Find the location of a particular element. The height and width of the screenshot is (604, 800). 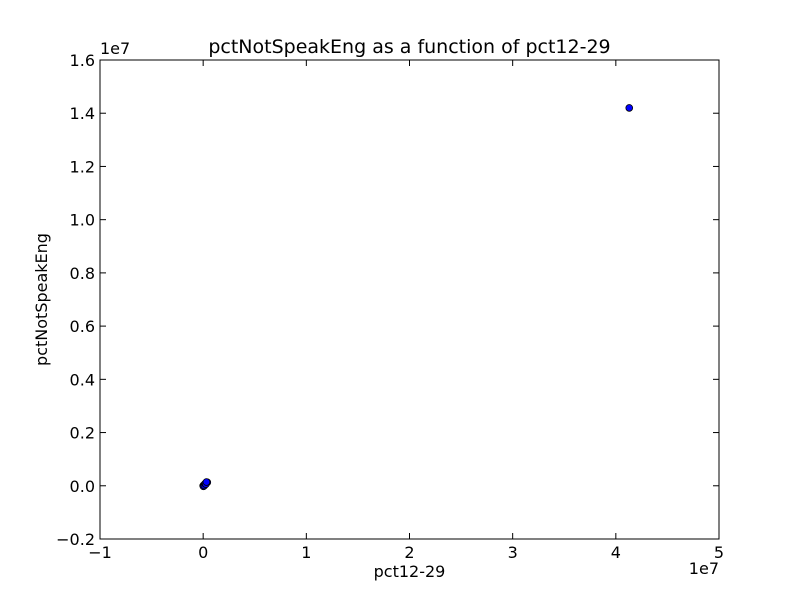

x-tick-label: −1 is located at coordinates (100, 552).